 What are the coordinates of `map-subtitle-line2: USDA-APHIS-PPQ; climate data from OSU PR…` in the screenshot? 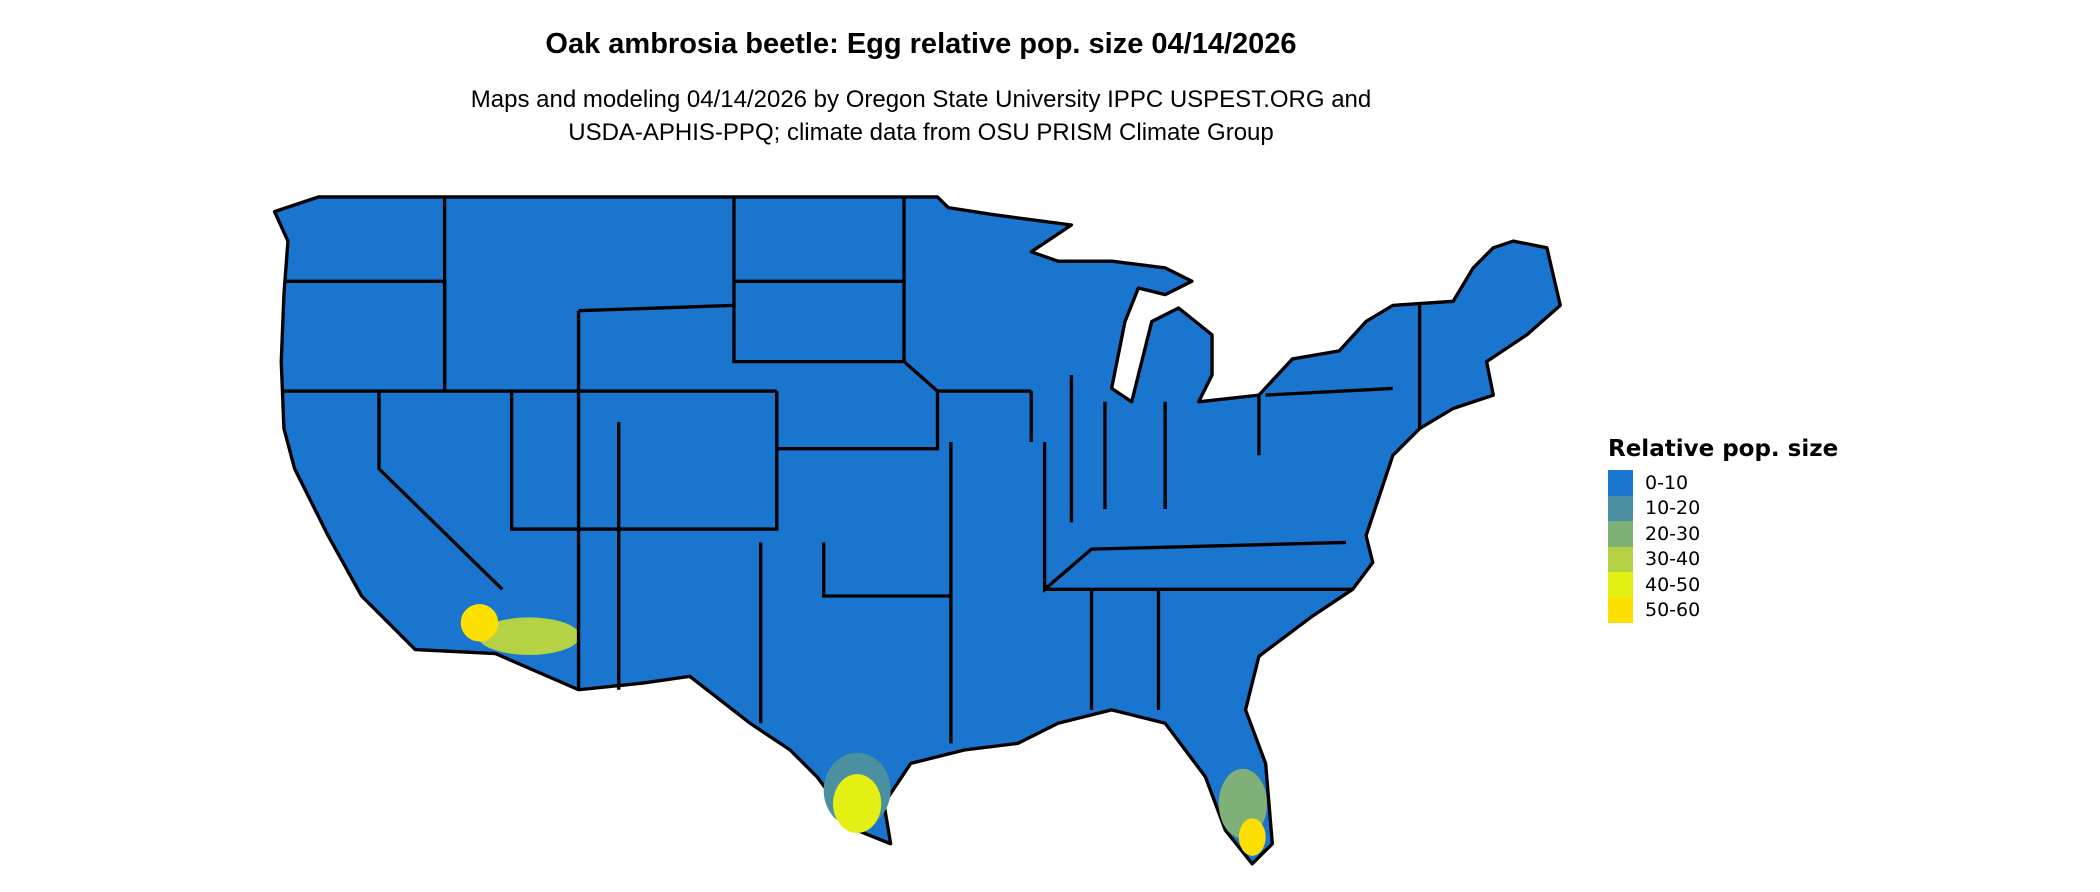 It's located at (921, 132).